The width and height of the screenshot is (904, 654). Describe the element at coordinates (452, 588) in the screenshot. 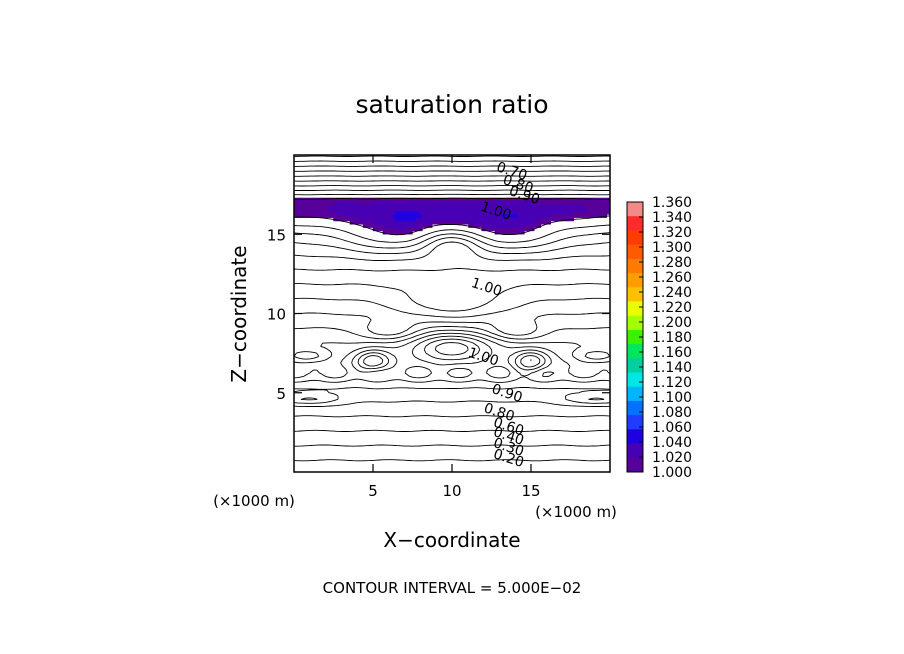

I see `contour-interval-footer: CONTOUR INTERVAL = 5.000E−02` at that location.